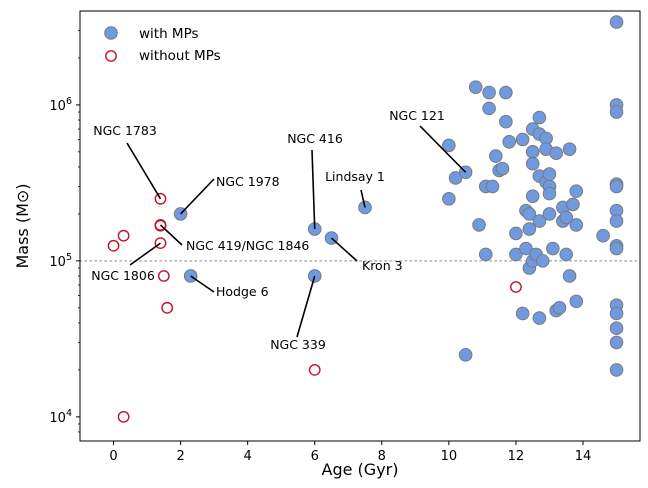 The height and width of the screenshot is (488, 648). What do you see at coordinates (382, 456) in the screenshot?
I see `x-tick-label: 8` at bounding box center [382, 456].